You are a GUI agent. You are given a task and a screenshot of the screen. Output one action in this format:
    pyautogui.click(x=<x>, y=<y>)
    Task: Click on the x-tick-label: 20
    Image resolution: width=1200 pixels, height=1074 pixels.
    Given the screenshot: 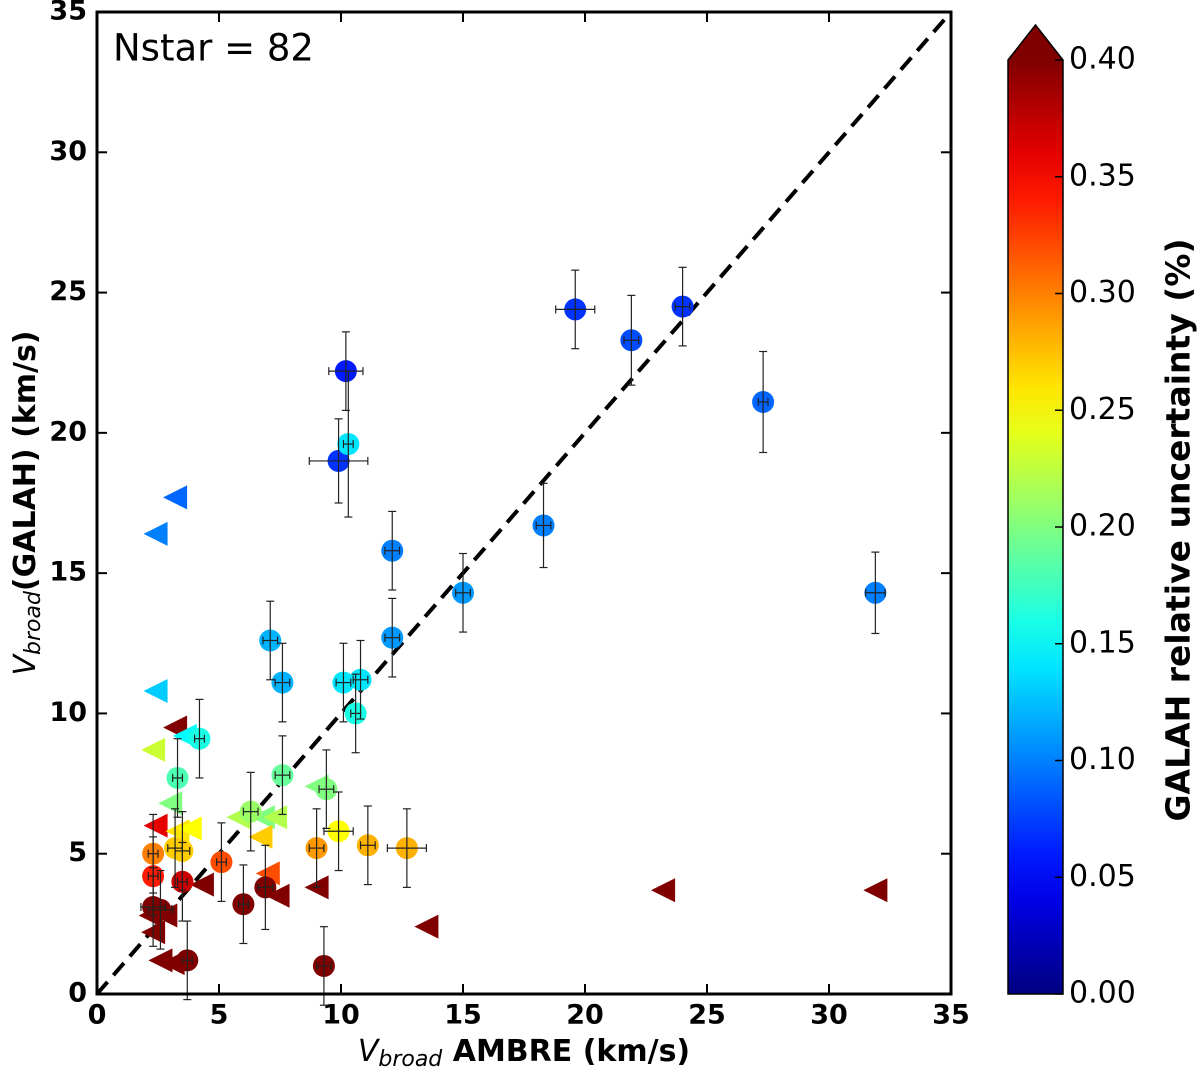 What is the action you would take?
    pyautogui.click(x=585, y=1015)
    